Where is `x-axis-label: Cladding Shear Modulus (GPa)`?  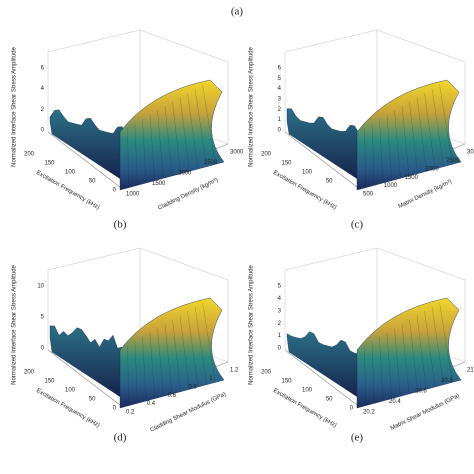
x-axis-label: Cladding Shear Modulus (GPa) is located at coordinates (188, 413).